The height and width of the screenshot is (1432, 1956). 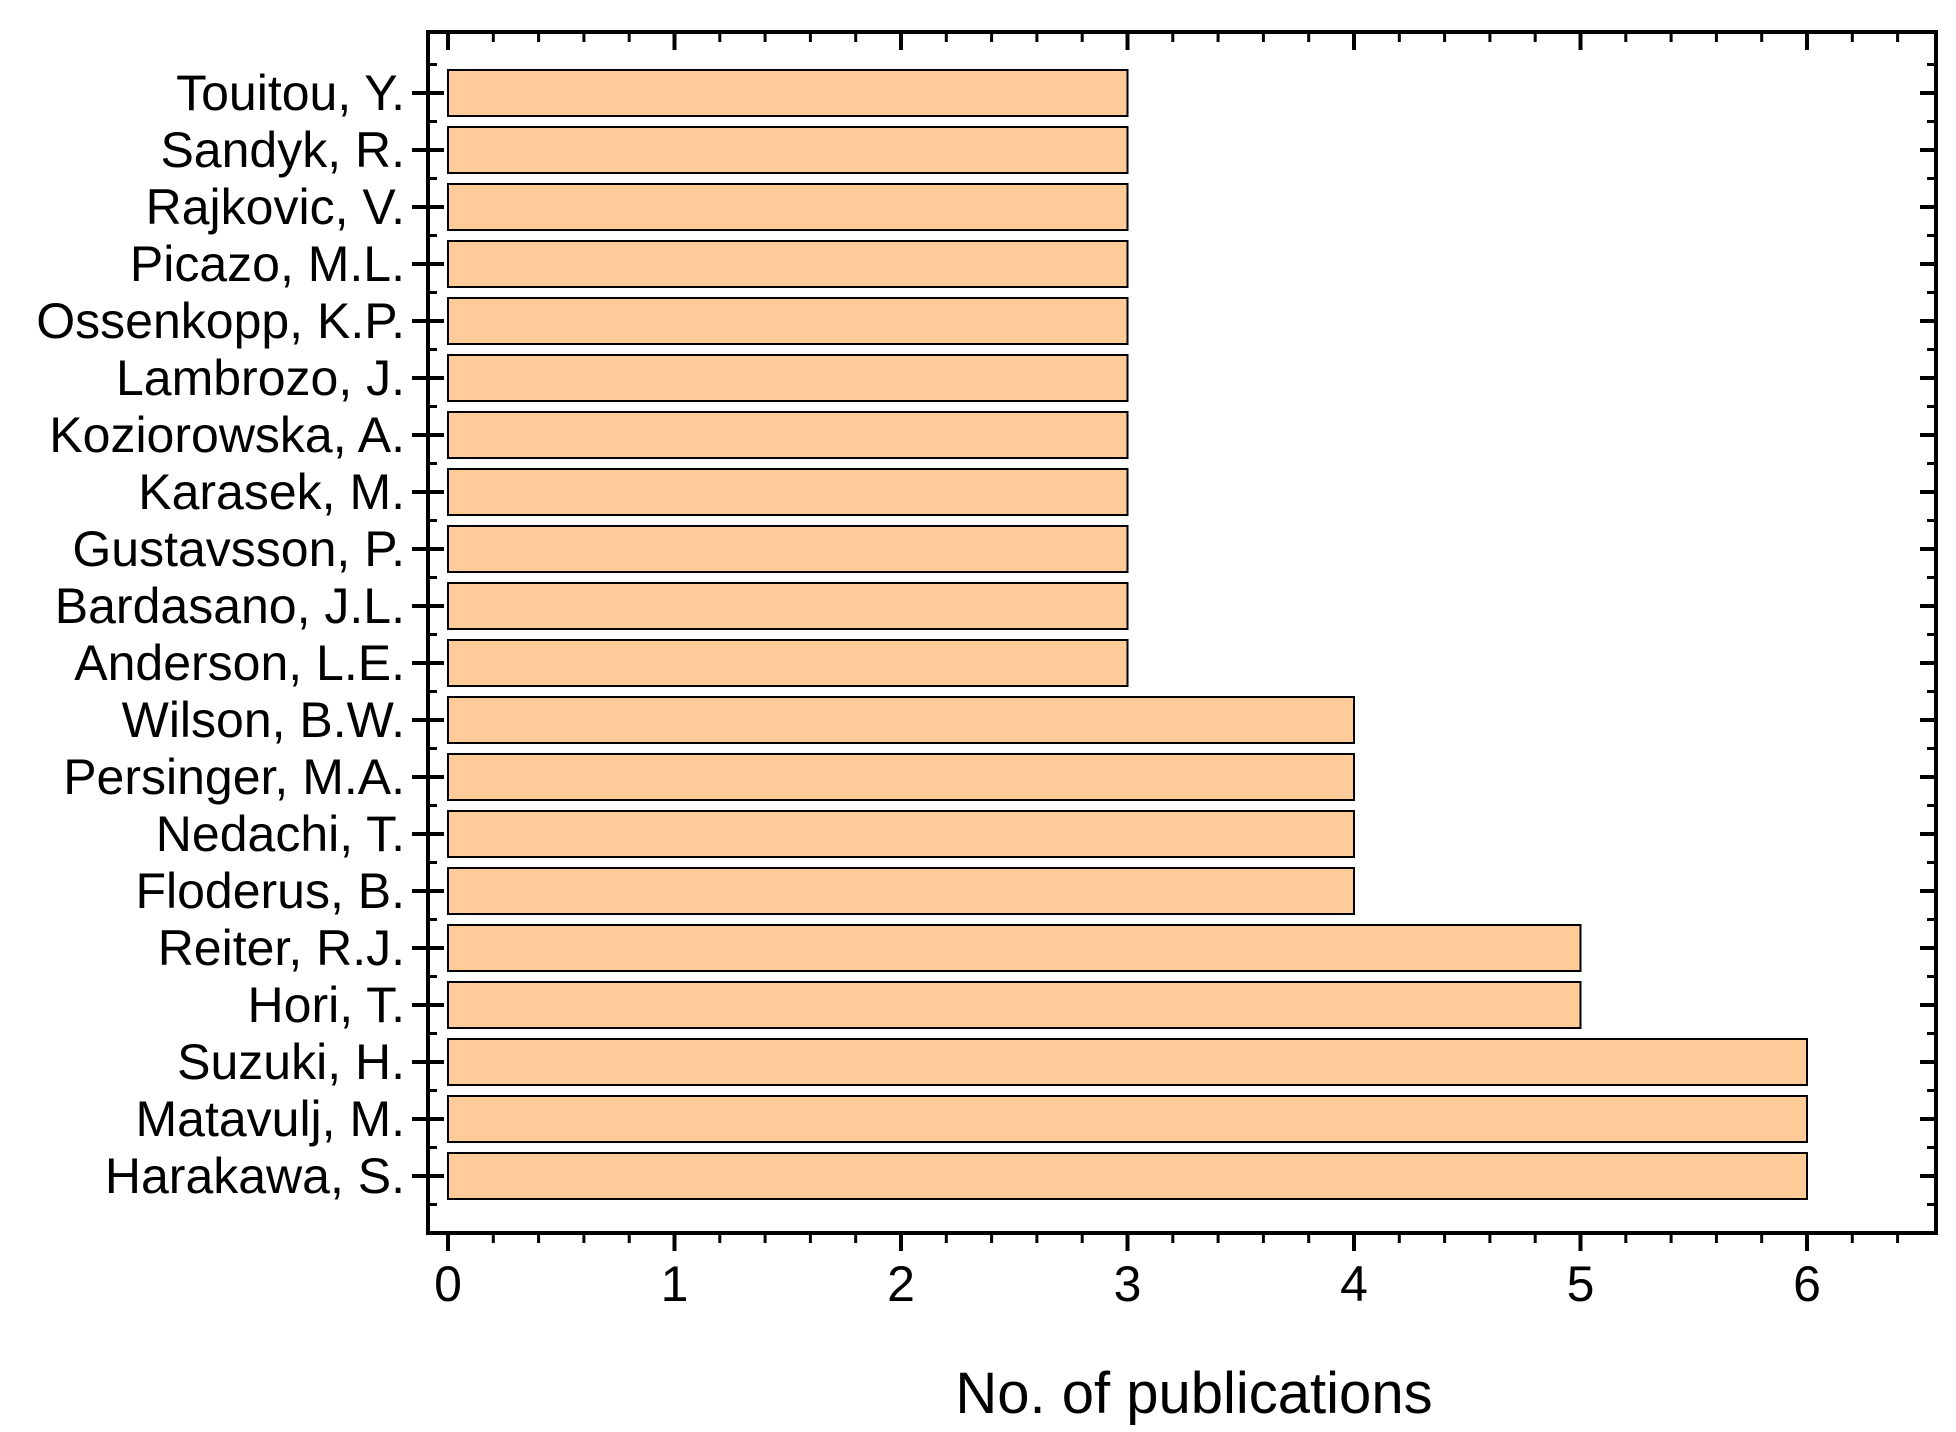 What do you see at coordinates (901, 834) in the screenshot?
I see `bar-nedachi-t` at bounding box center [901, 834].